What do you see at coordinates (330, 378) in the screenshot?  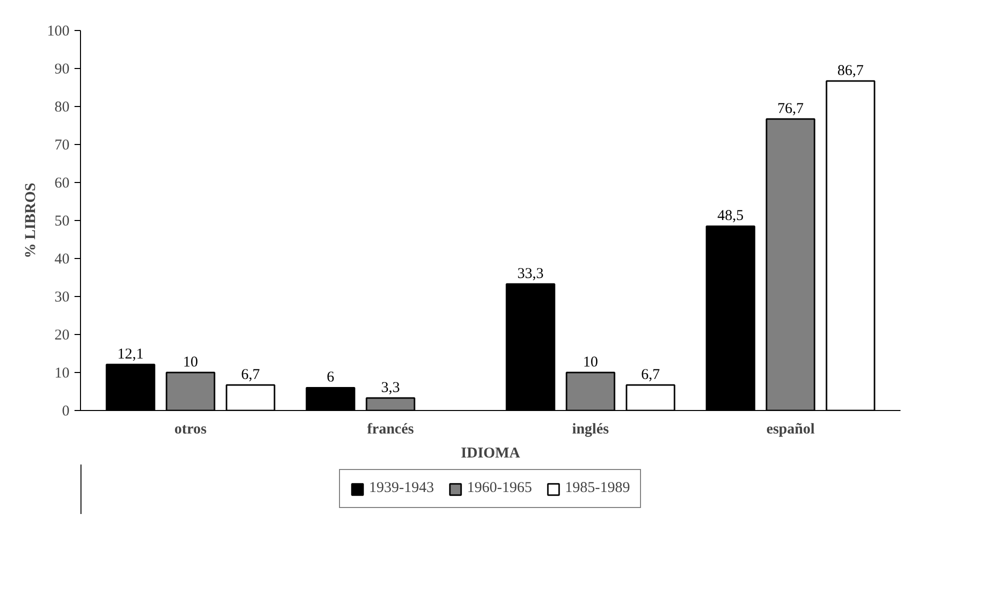 I see `data-label: 6` at bounding box center [330, 378].